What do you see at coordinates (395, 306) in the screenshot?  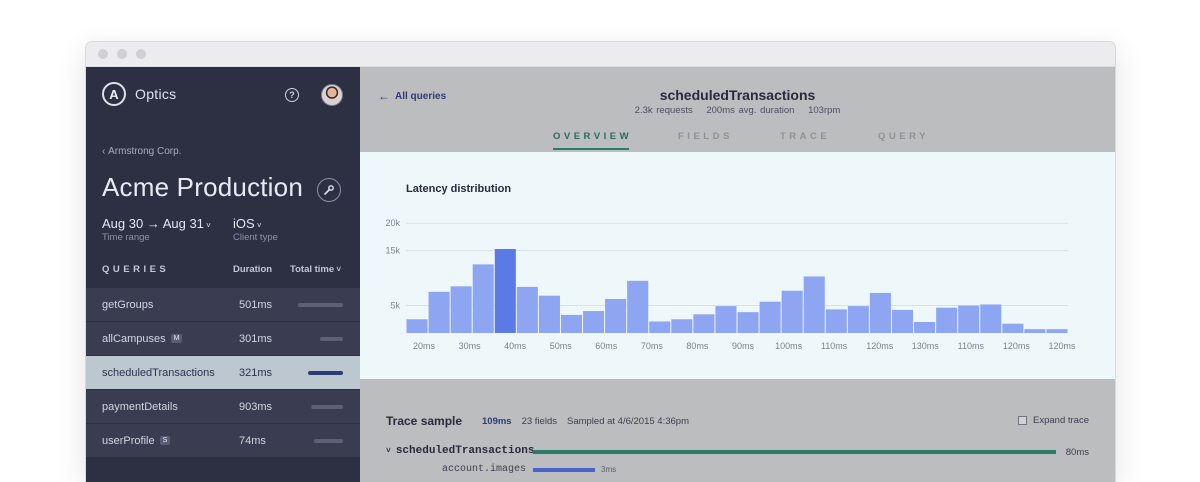 I see `y-tick-label: 5k` at bounding box center [395, 306].